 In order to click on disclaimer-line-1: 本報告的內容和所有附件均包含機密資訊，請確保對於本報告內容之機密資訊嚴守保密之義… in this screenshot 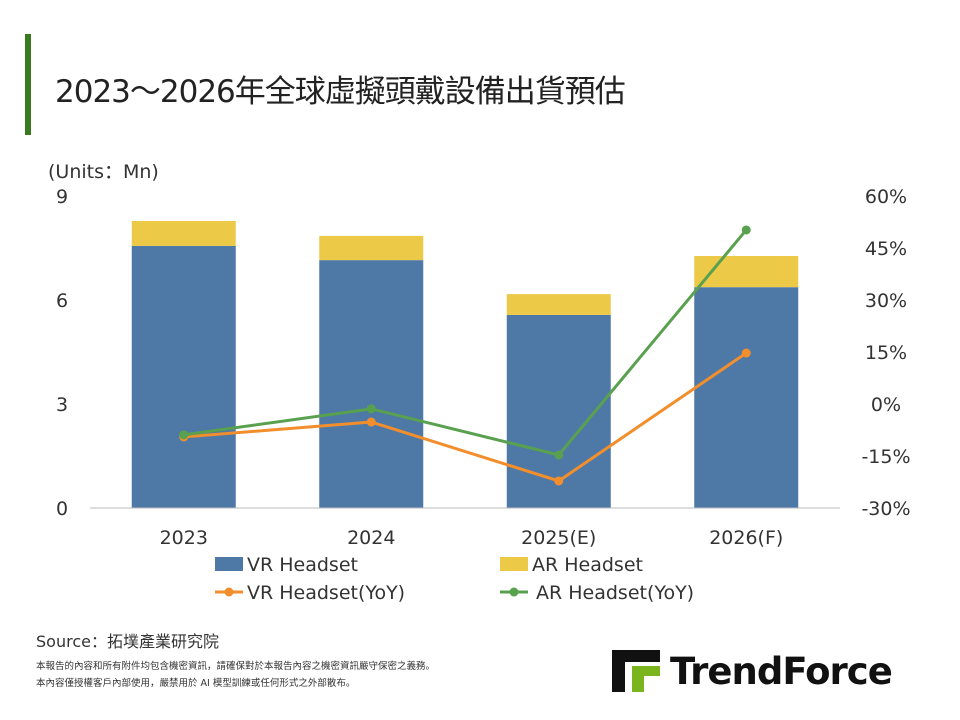, I will do `click(236, 666)`.